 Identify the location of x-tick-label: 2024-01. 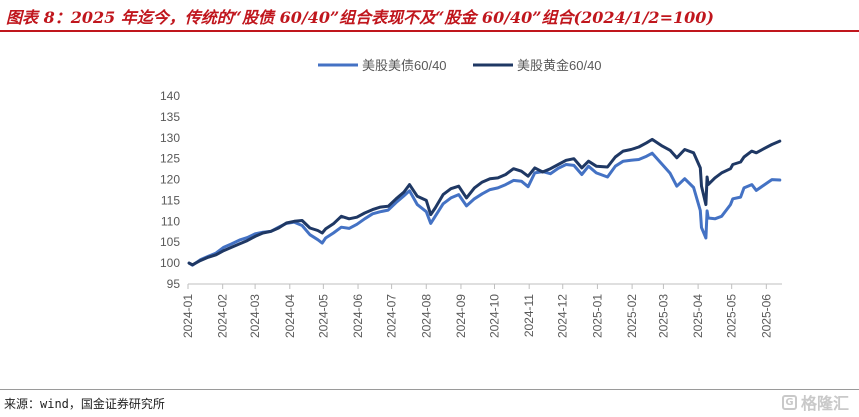
(188, 316).